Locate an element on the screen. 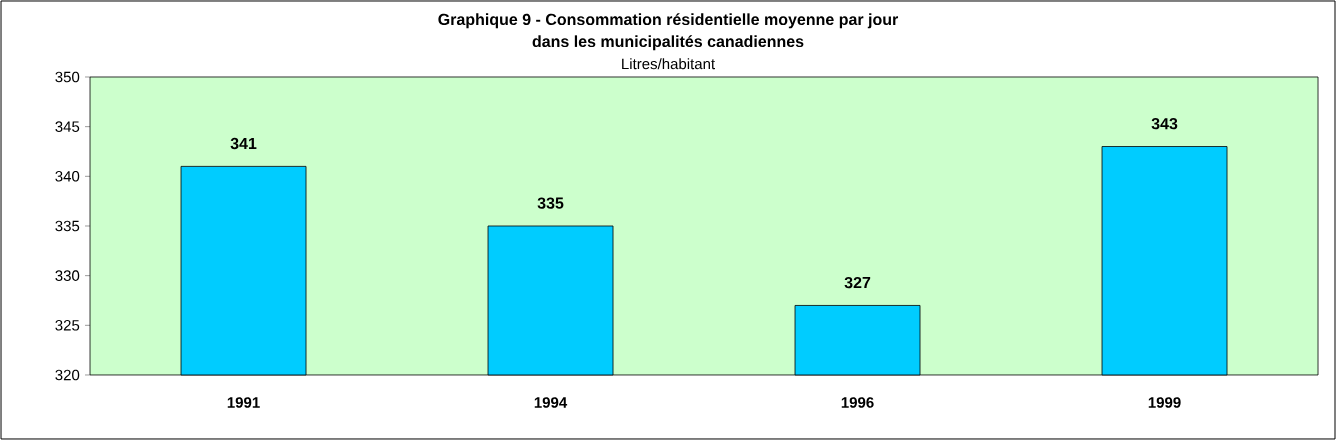 This screenshot has height=440, width=1336. y-tick-label: 335 is located at coordinates (67, 226).